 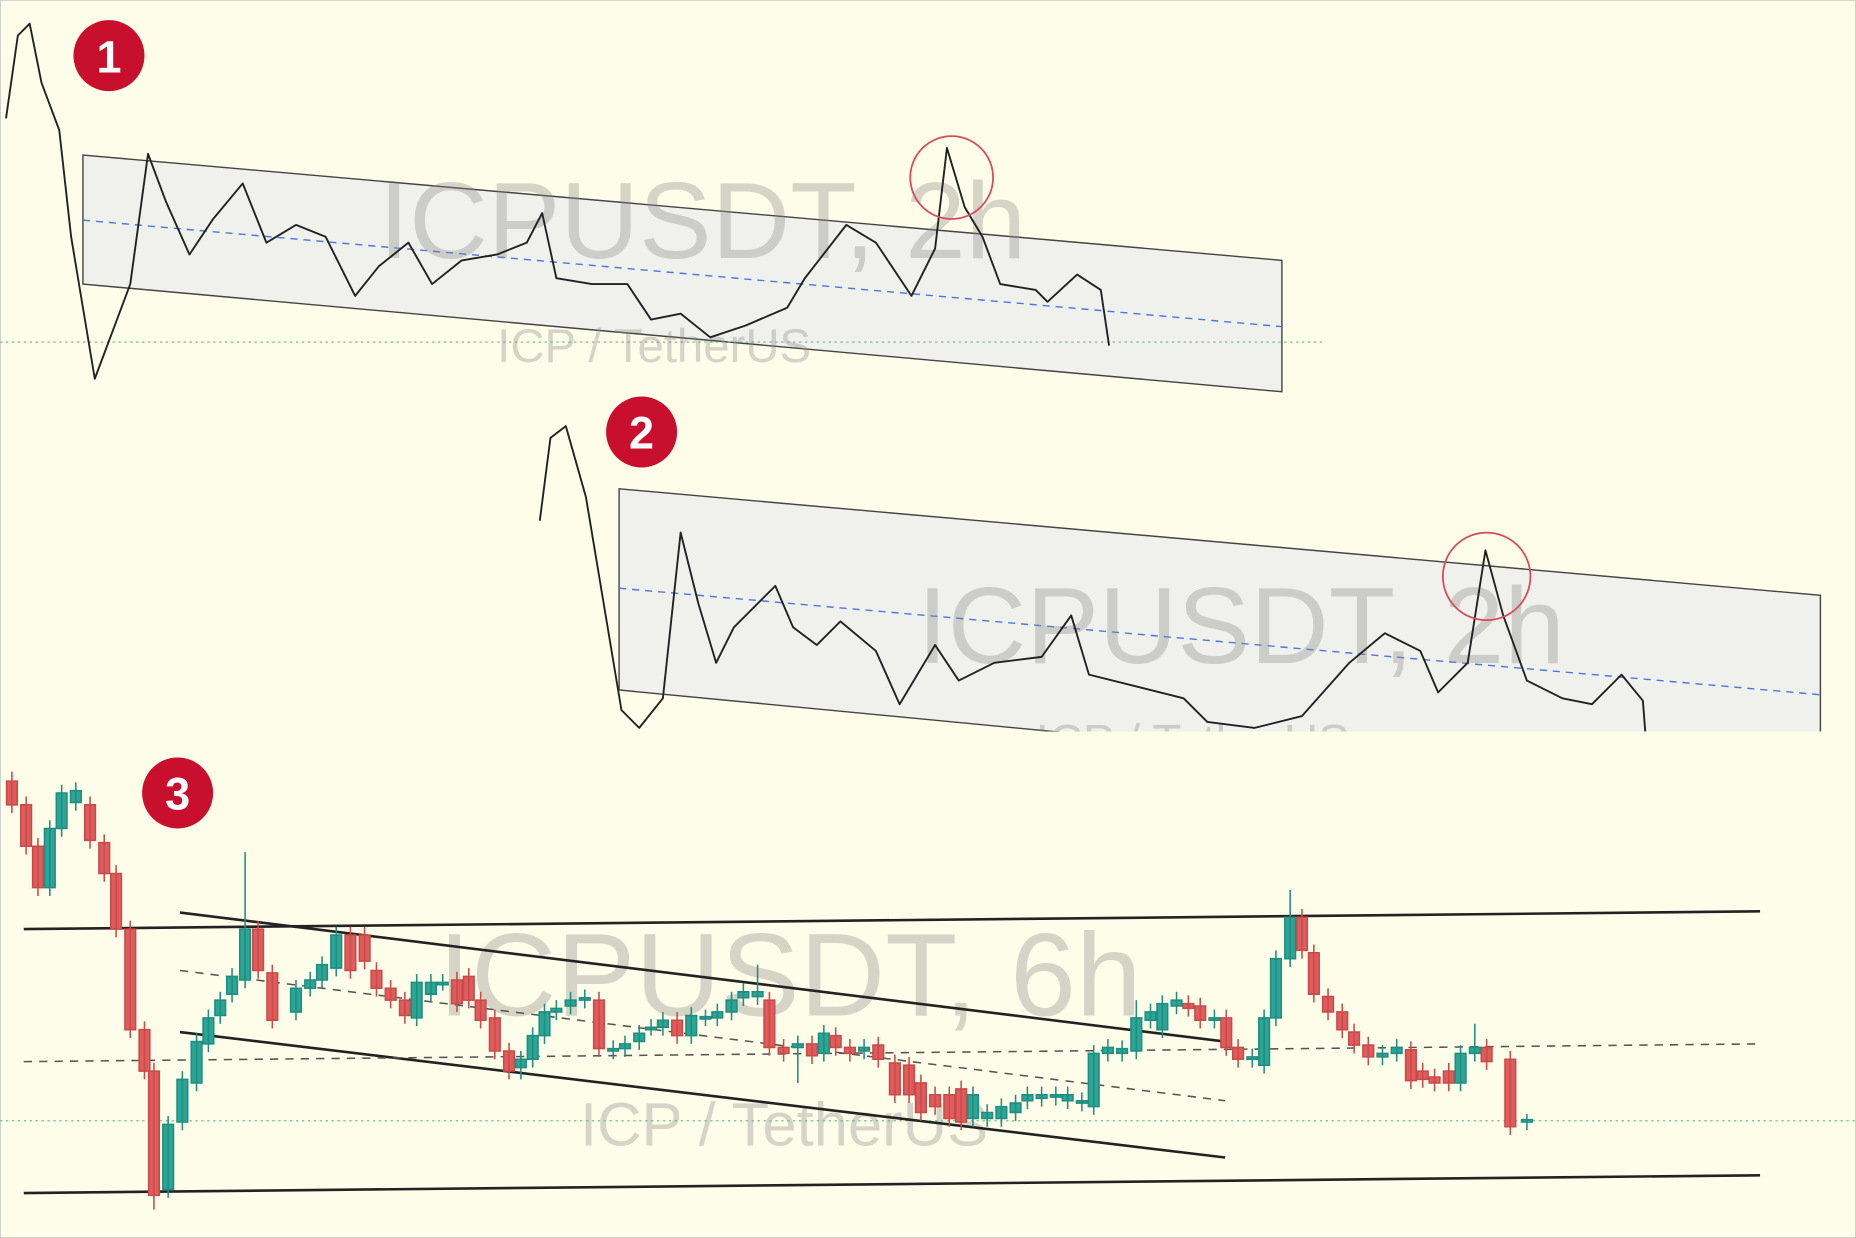 What do you see at coordinates (178, 793) in the screenshot?
I see `badge: 3` at bounding box center [178, 793].